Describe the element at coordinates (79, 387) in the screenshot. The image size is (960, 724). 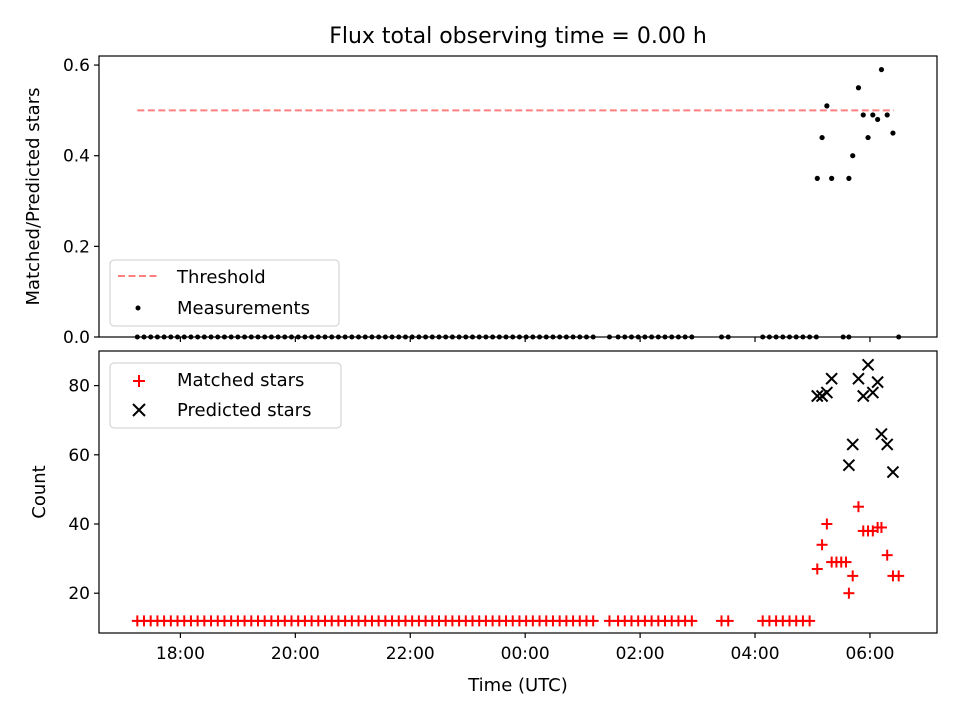
I see `bottom-y-tick-label-3: 80` at that location.